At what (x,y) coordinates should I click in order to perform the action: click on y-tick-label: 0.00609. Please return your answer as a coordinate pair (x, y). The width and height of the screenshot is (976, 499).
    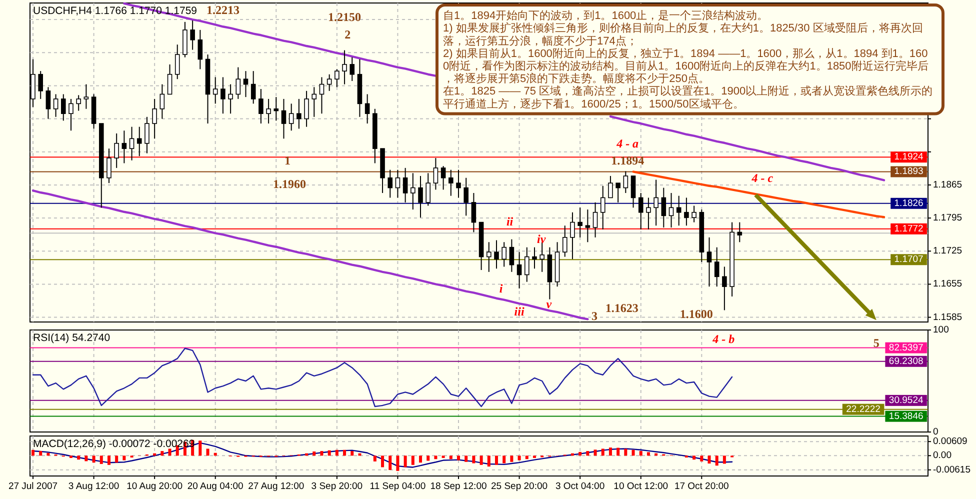
    Looking at the image, I should click on (950, 442).